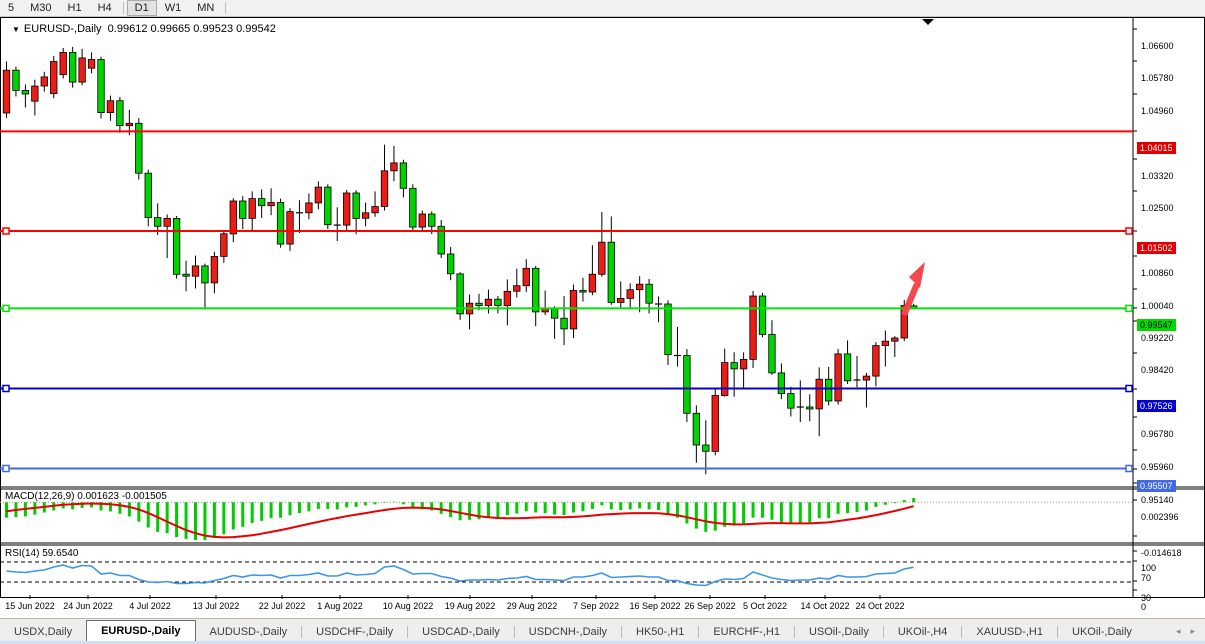 The image size is (1205, 644). I want to click on scroll-tabs-left-button: ◂, so click(1178, 631).